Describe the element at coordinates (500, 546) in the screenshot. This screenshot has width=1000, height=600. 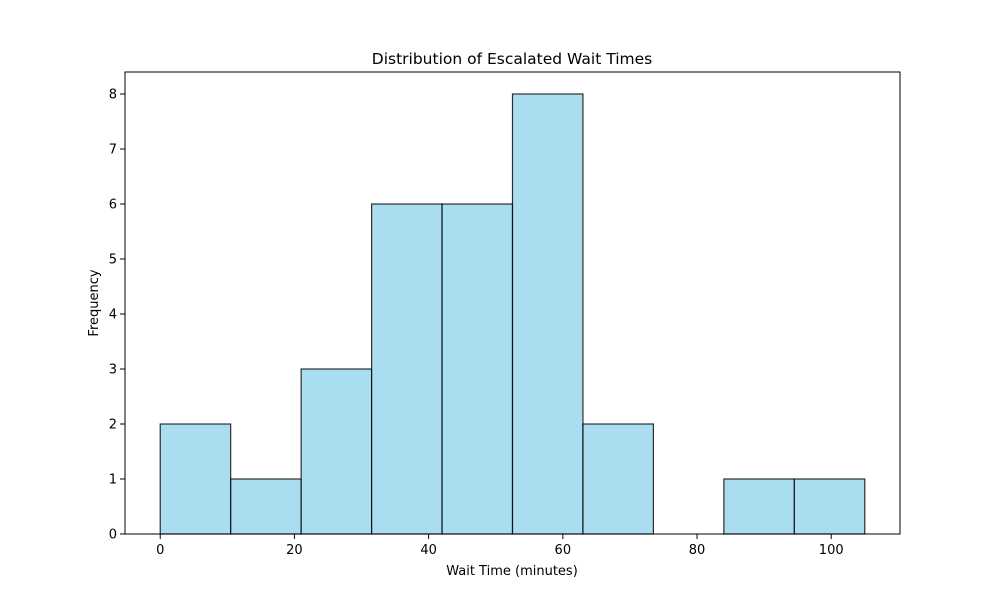
I see `x-axis-ticks: 0 20 40 60 80 100` at that location.